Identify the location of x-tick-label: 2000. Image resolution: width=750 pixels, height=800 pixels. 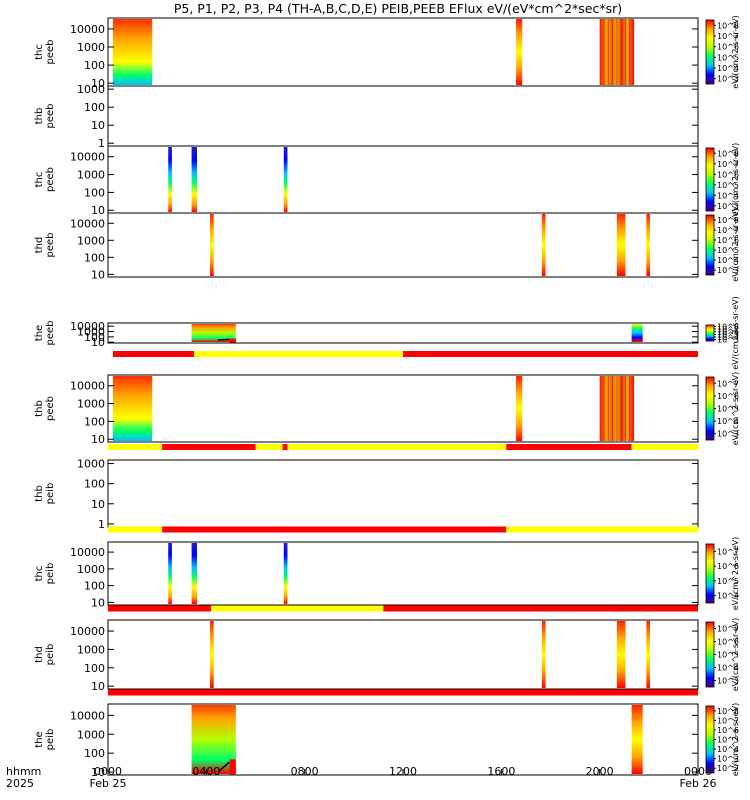
(600, 771).